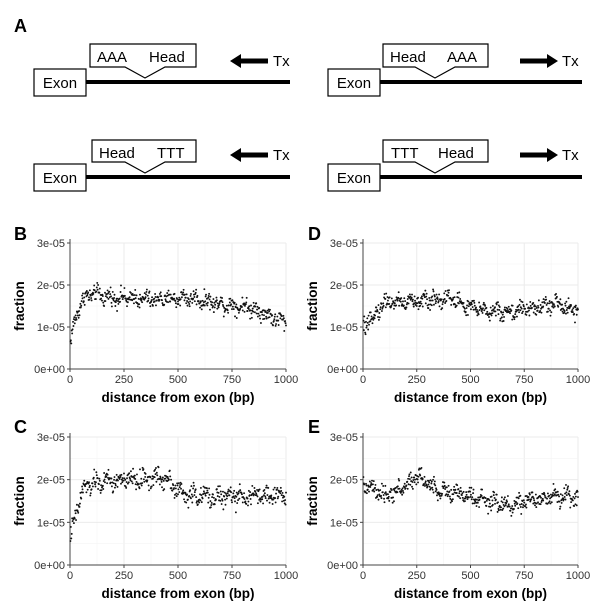 This screenshot has height=615, width=604. I want to click on y-tick-label: 0e+00, so click(49, 370).